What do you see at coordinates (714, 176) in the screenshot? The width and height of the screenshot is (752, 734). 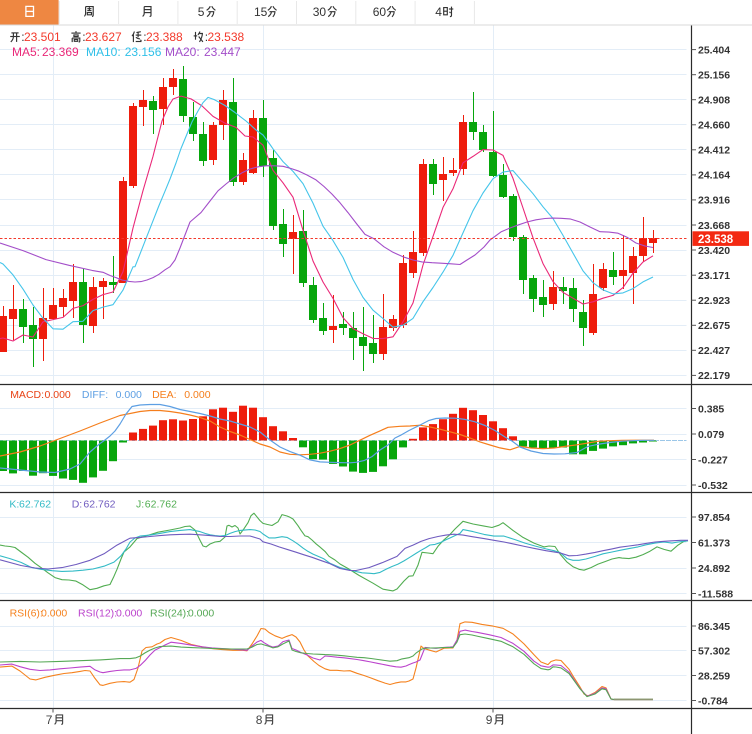 I see `svg-text: 24.164` at bounding box center [714, 176].